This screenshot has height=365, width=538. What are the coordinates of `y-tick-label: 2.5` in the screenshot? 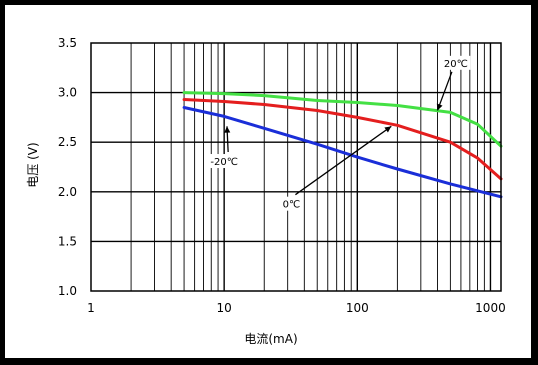 It's located at (67, 142).